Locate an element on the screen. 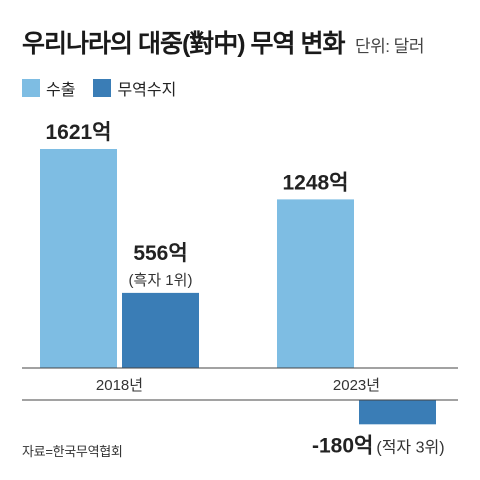 This screenshot has width=480, height=480. data-note-1-1: (적자 3위) is located at coordinates (410, 447).